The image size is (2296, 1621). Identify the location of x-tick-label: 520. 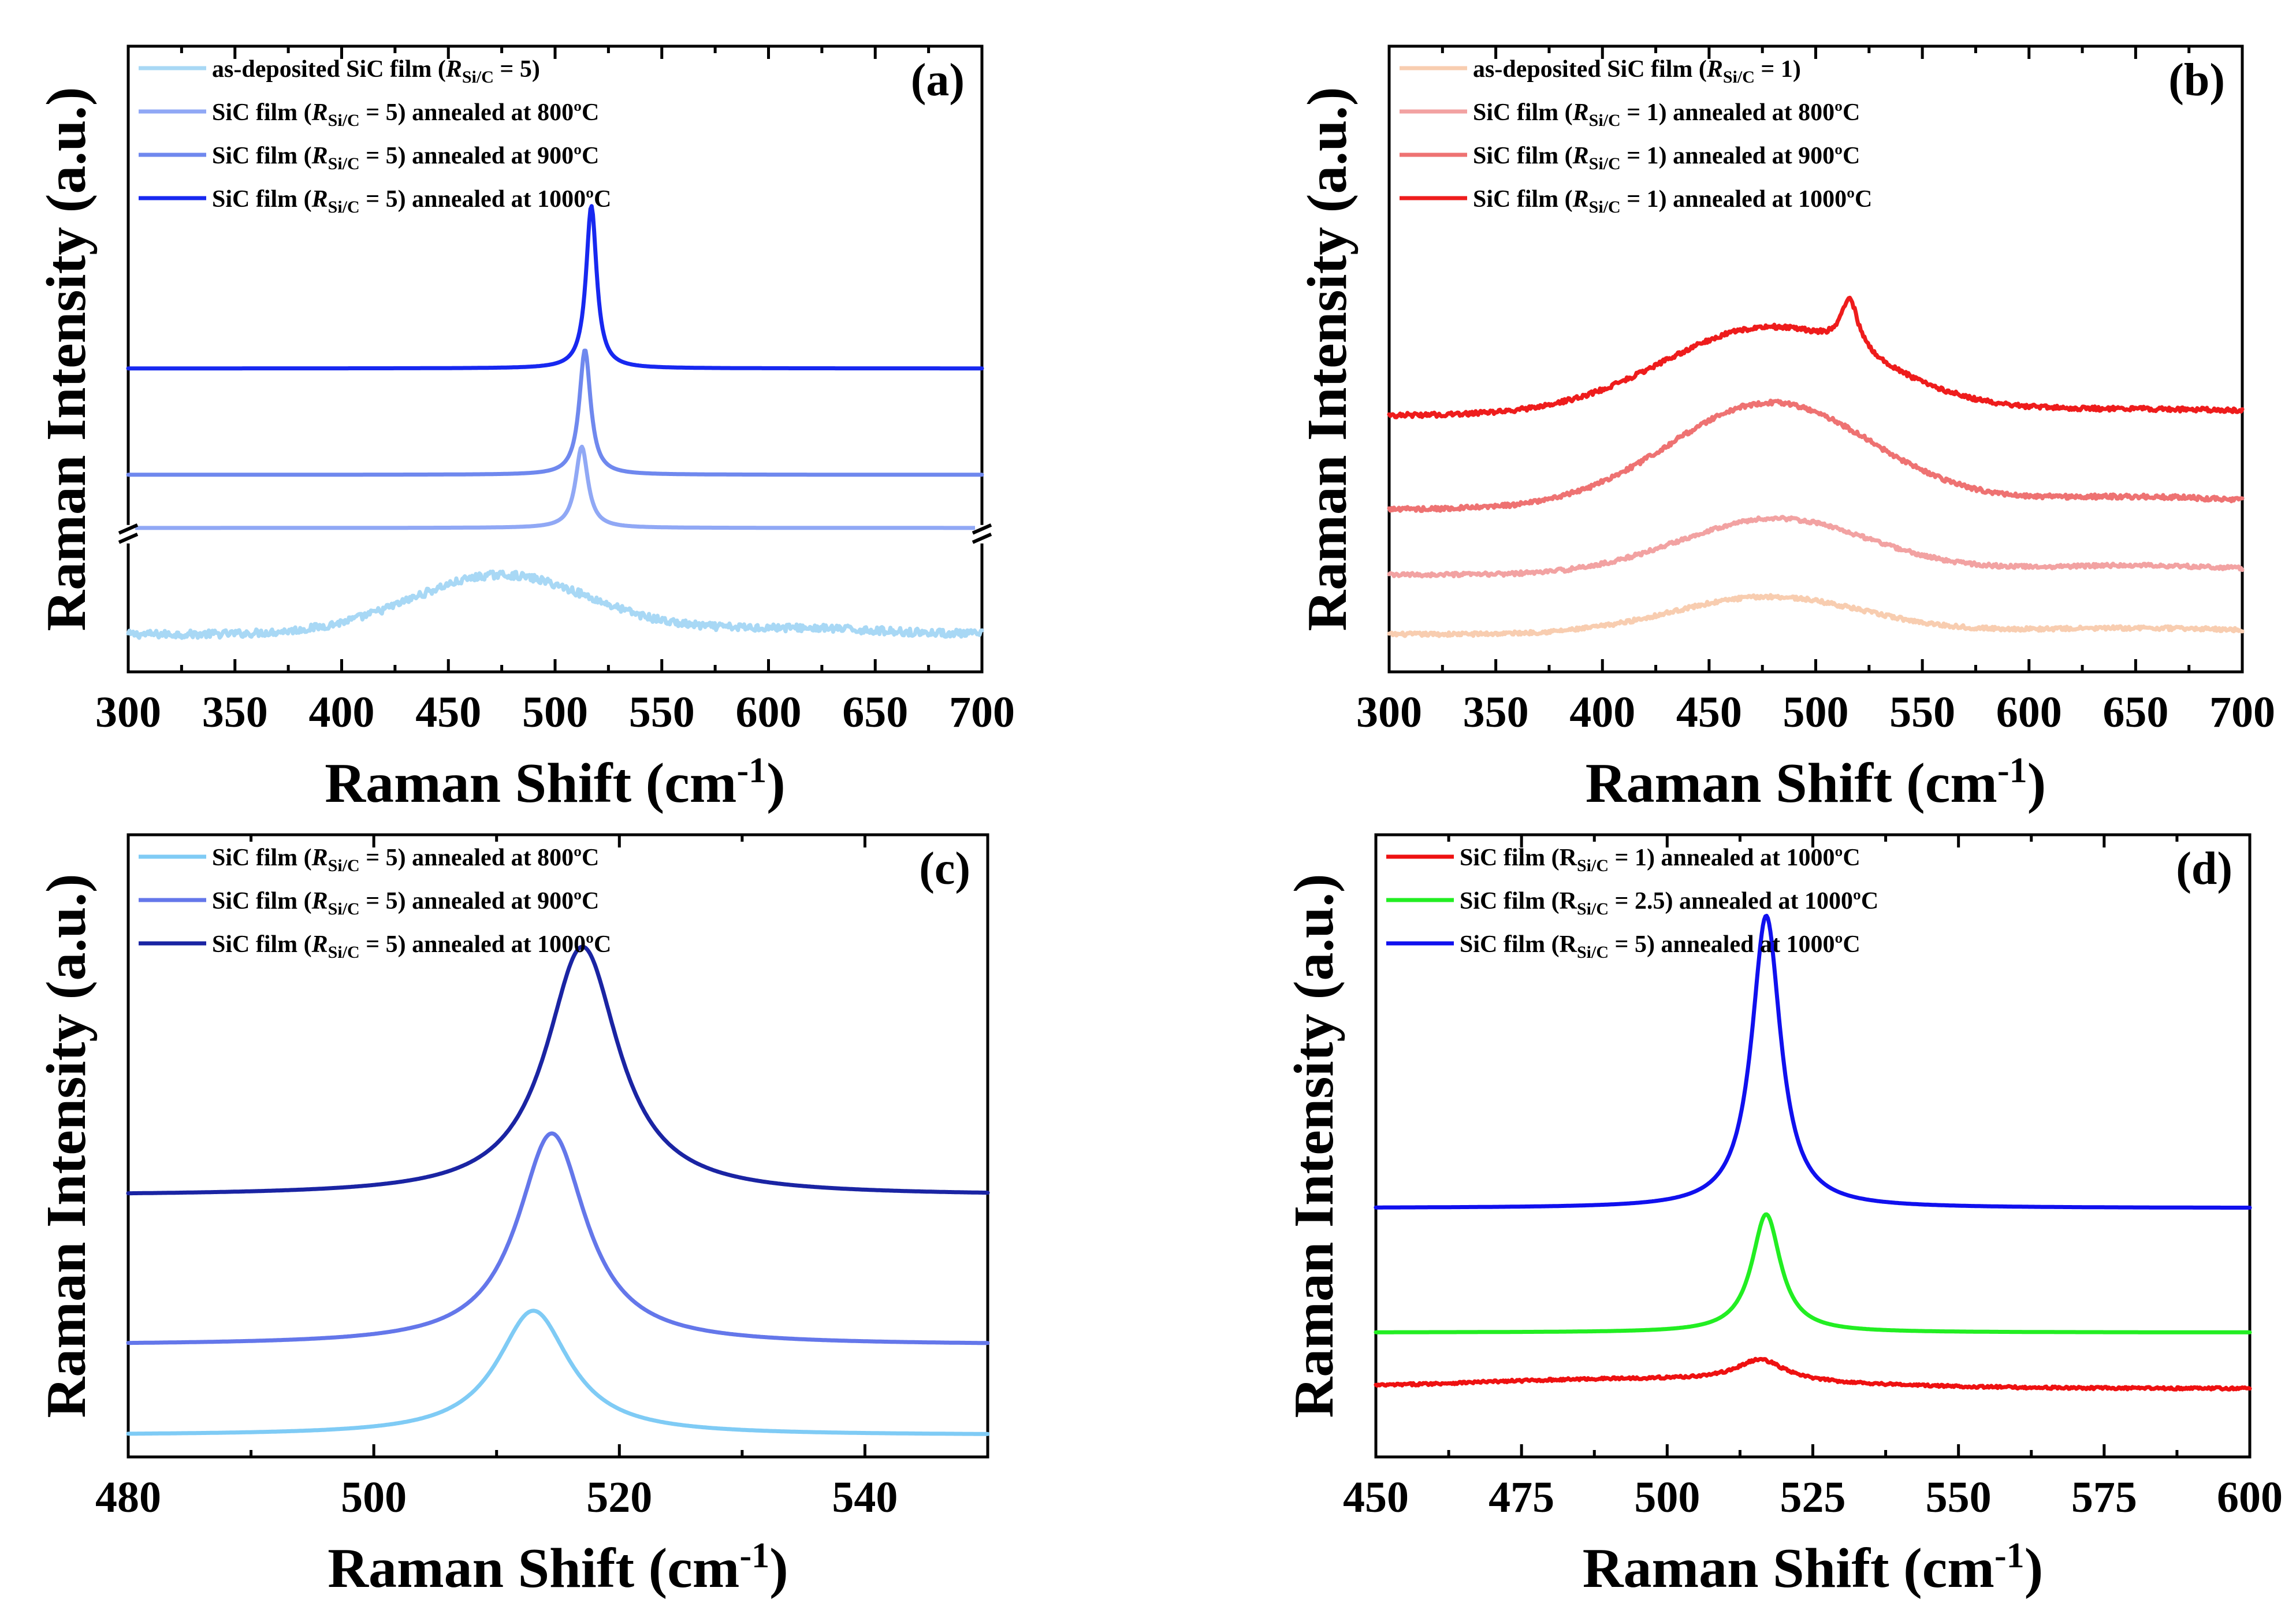
(619, 1497).